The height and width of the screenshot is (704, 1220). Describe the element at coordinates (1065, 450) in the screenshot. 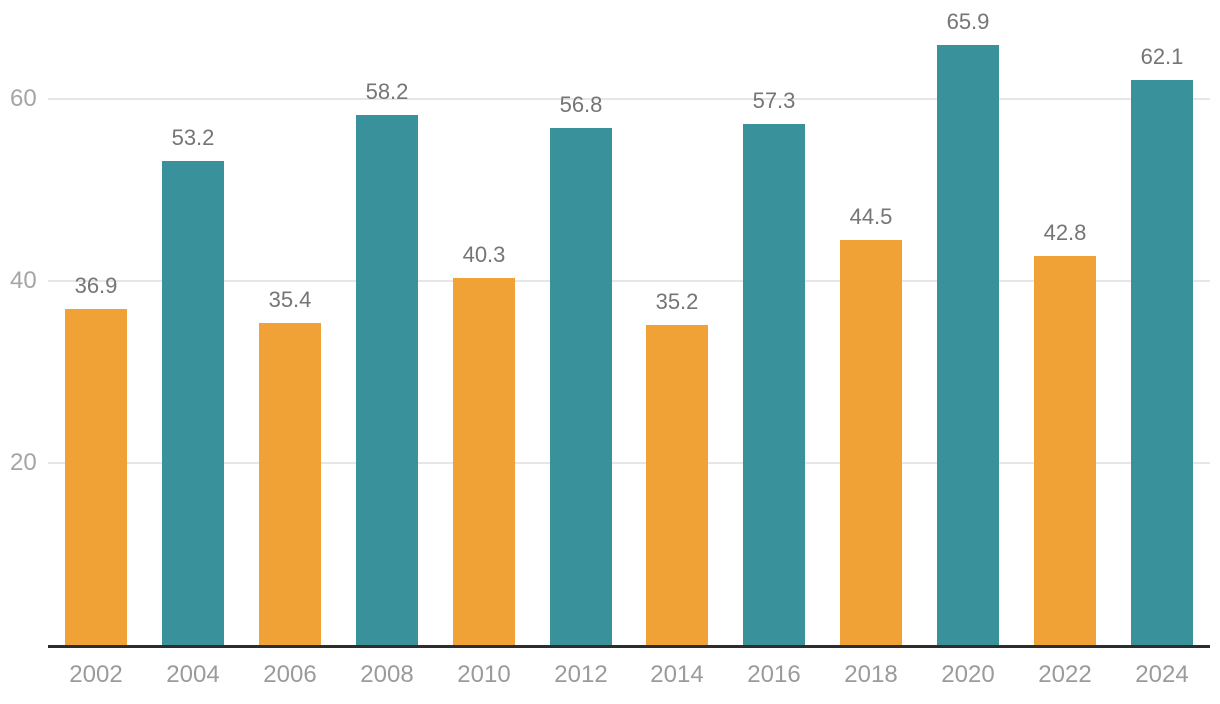

I see `bar-2022` at that location.